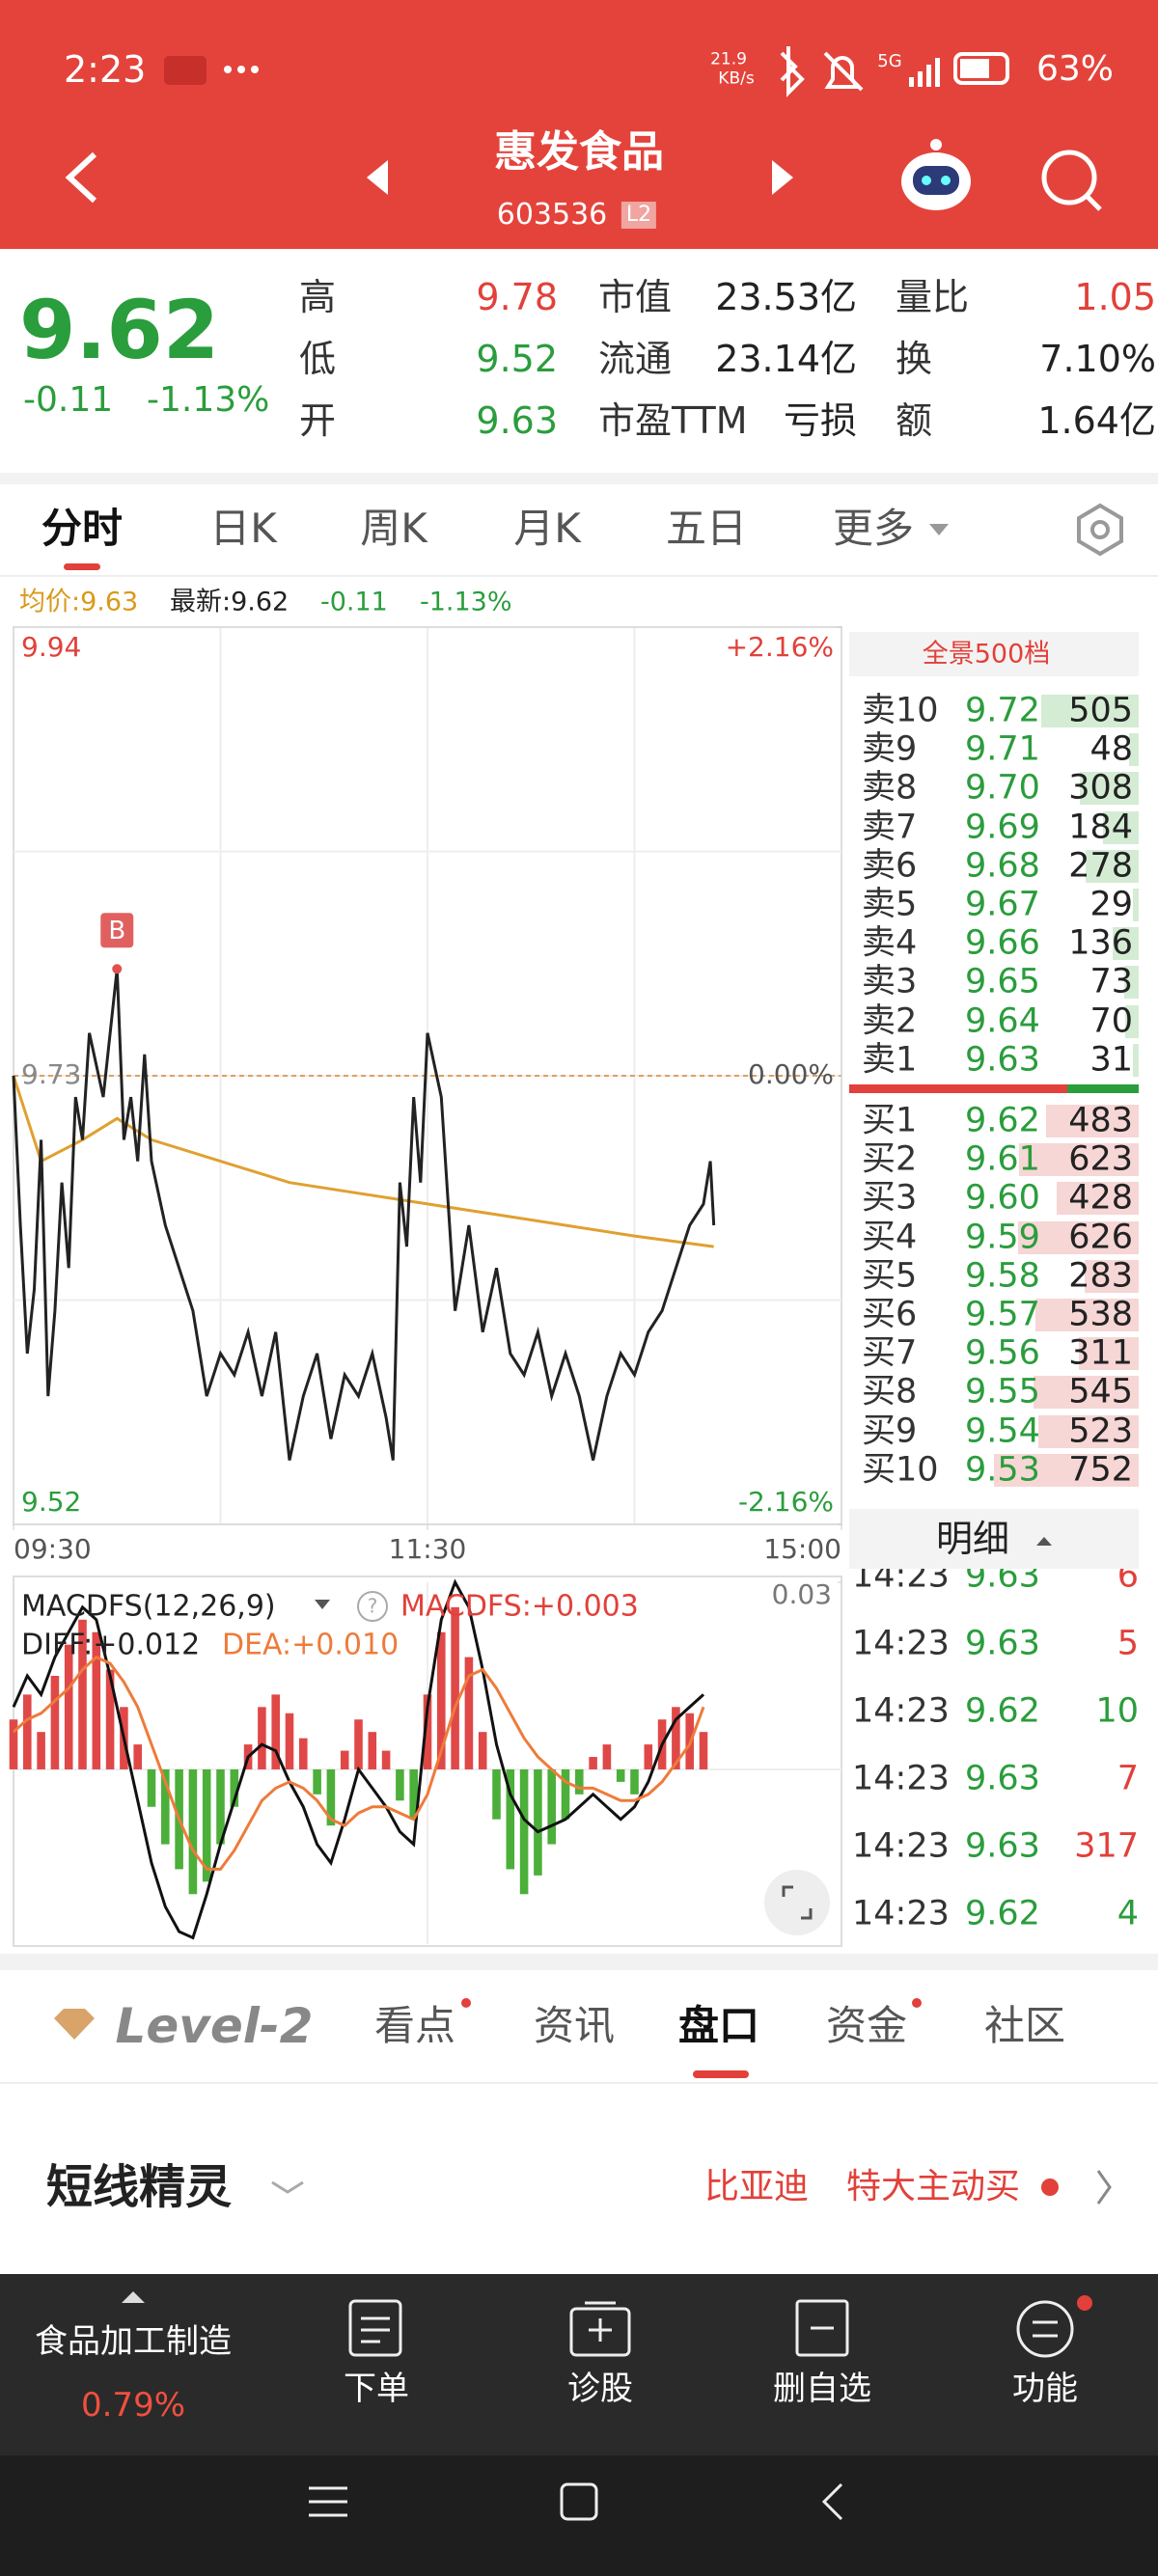 The height and width of the screenshot is (2576, 1158). Describe the element at coordinates (600, 2389) in the screenshot. I see `nav-label: 诊股` at that location.